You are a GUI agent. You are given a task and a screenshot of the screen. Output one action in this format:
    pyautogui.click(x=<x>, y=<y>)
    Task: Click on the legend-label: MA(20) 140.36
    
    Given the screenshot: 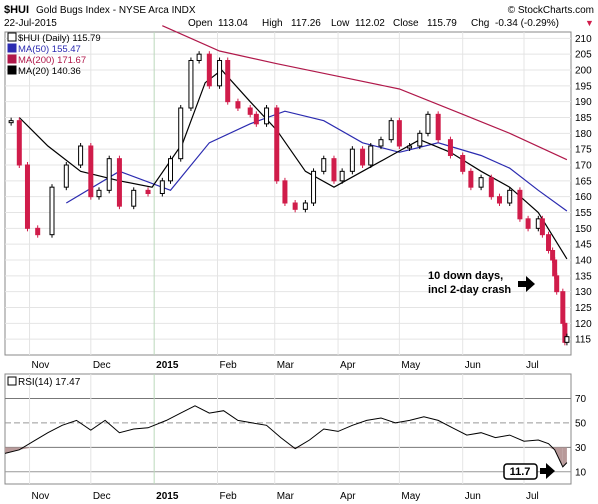 What is the action you would take?
    pyautogui.click(x=49, y=71)
    